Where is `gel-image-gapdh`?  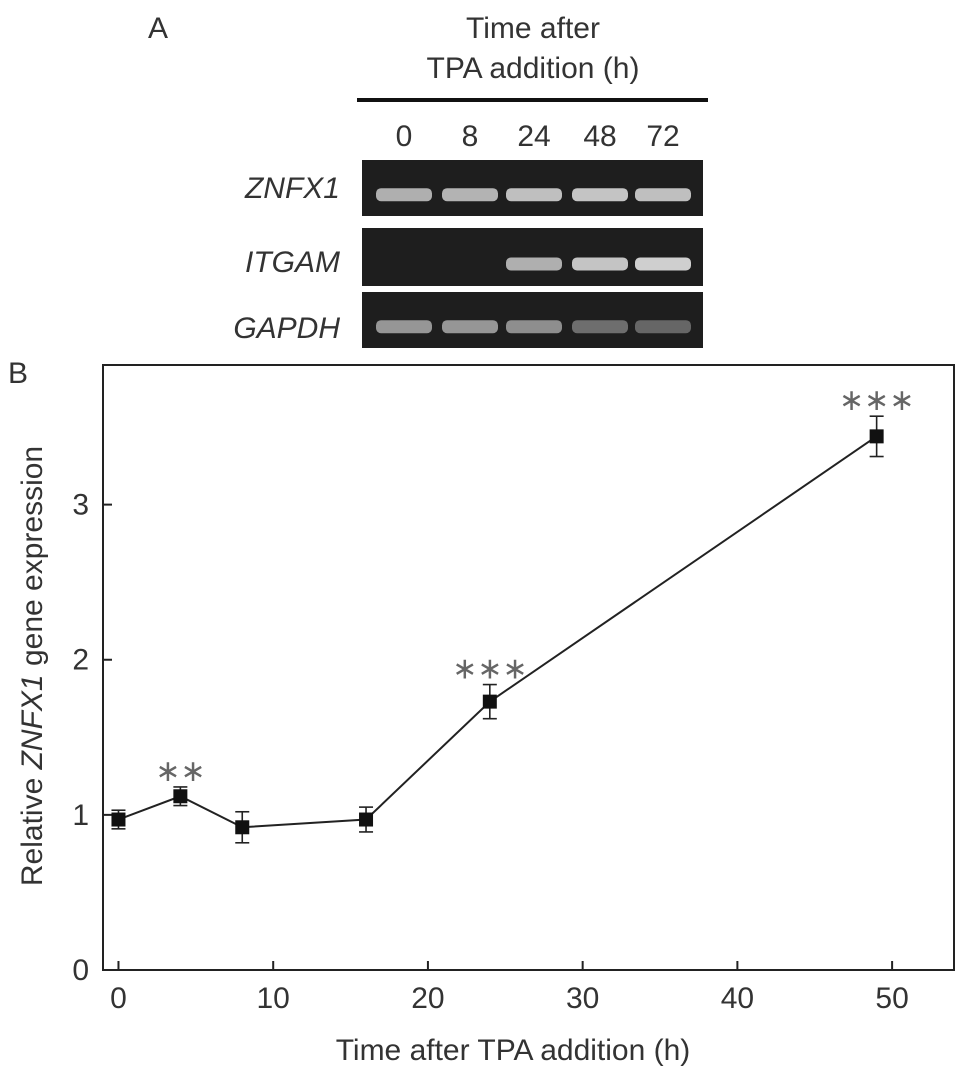
gel-image-gapdh is located at coordinates (532, 320).